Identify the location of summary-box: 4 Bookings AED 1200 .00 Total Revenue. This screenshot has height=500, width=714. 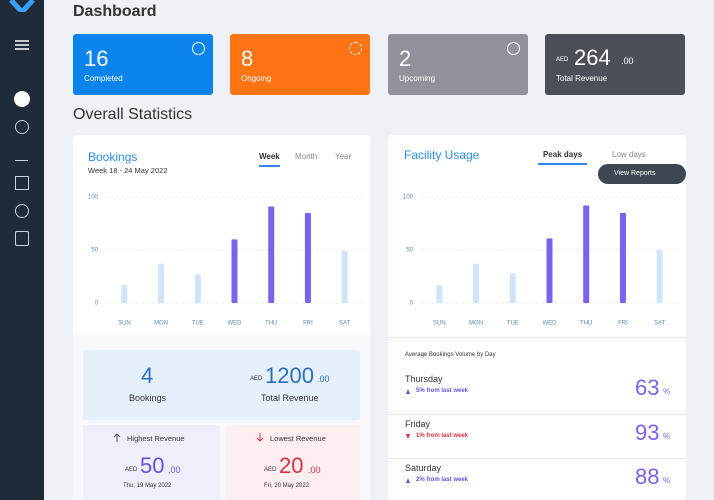
(221, 385).